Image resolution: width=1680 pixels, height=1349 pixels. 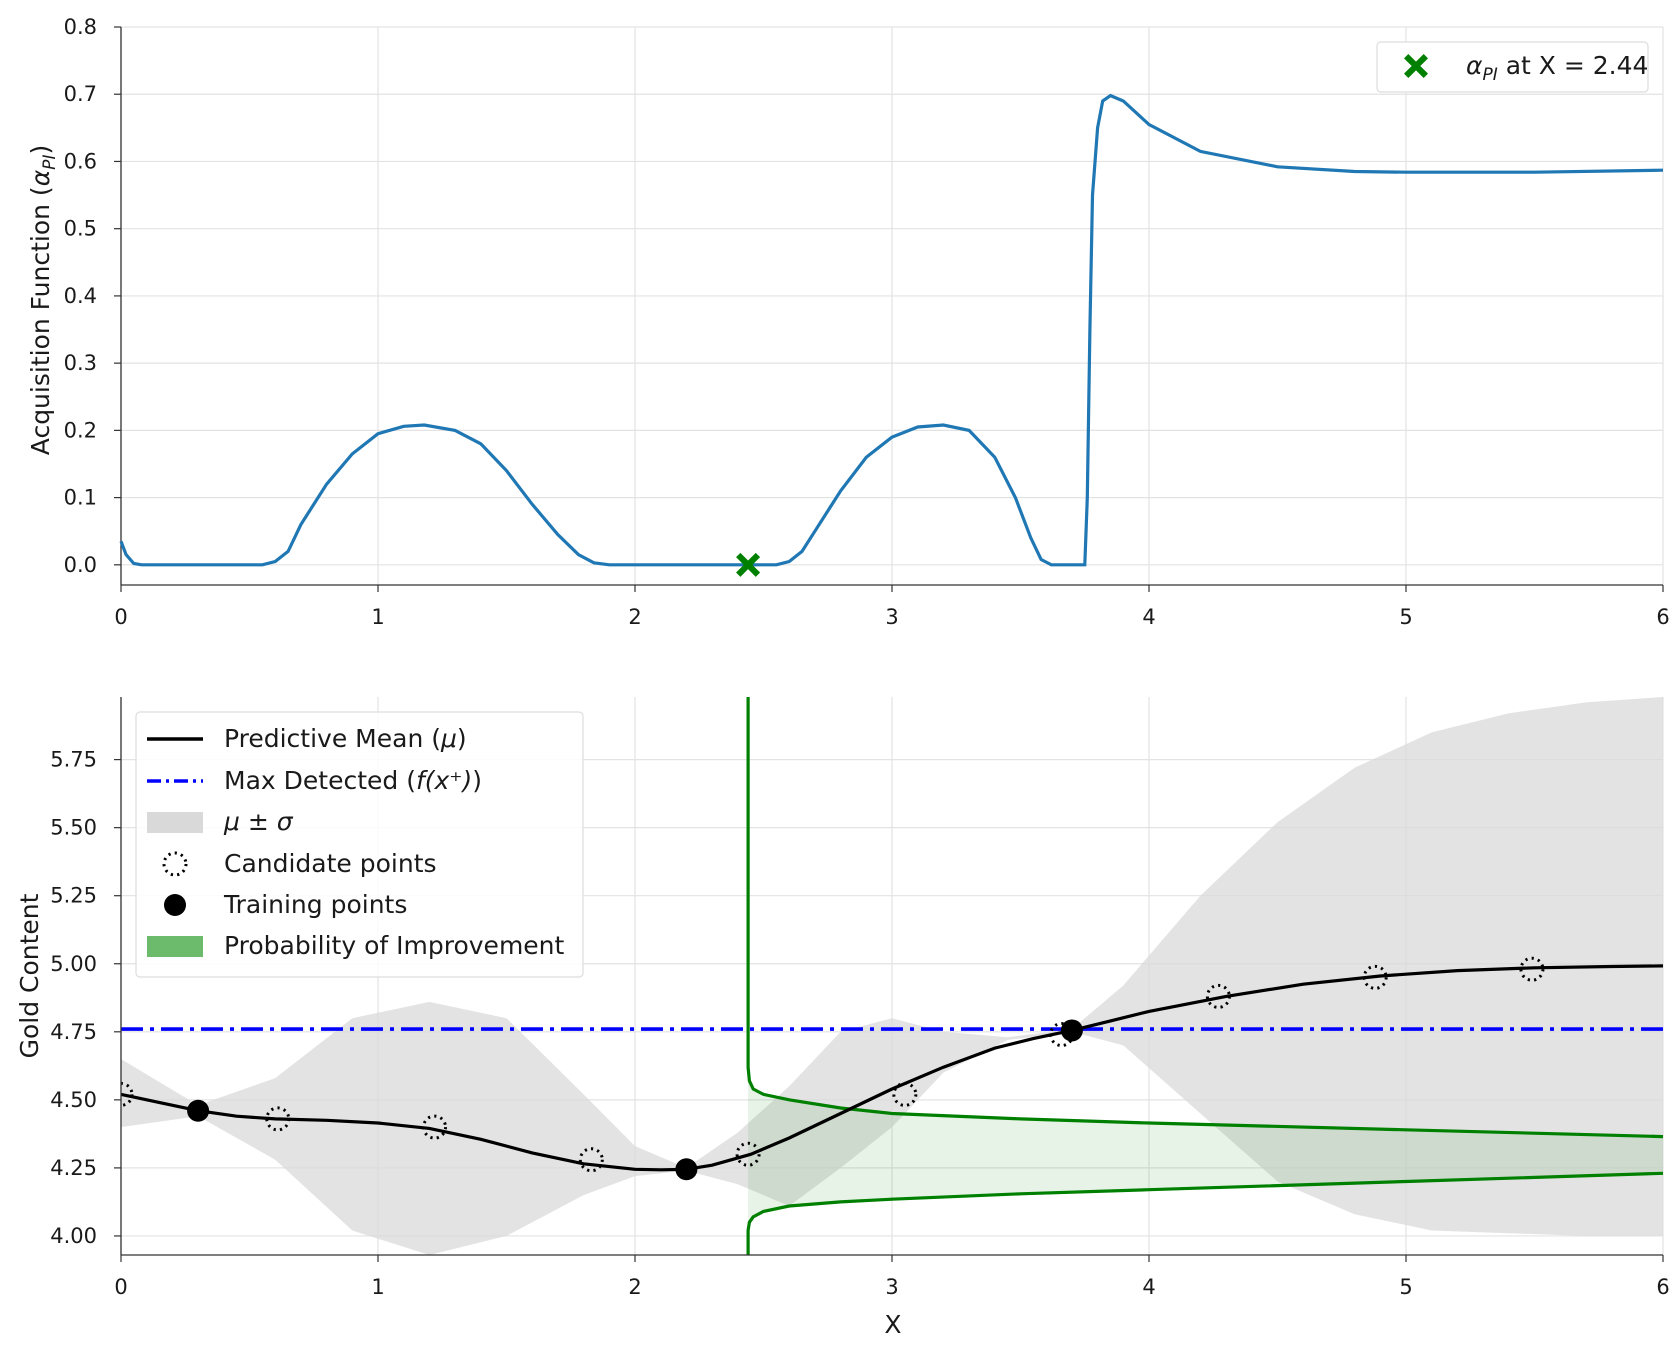 I want to click on top-legend-label-sub: PI, so click(x=1489, y=75).